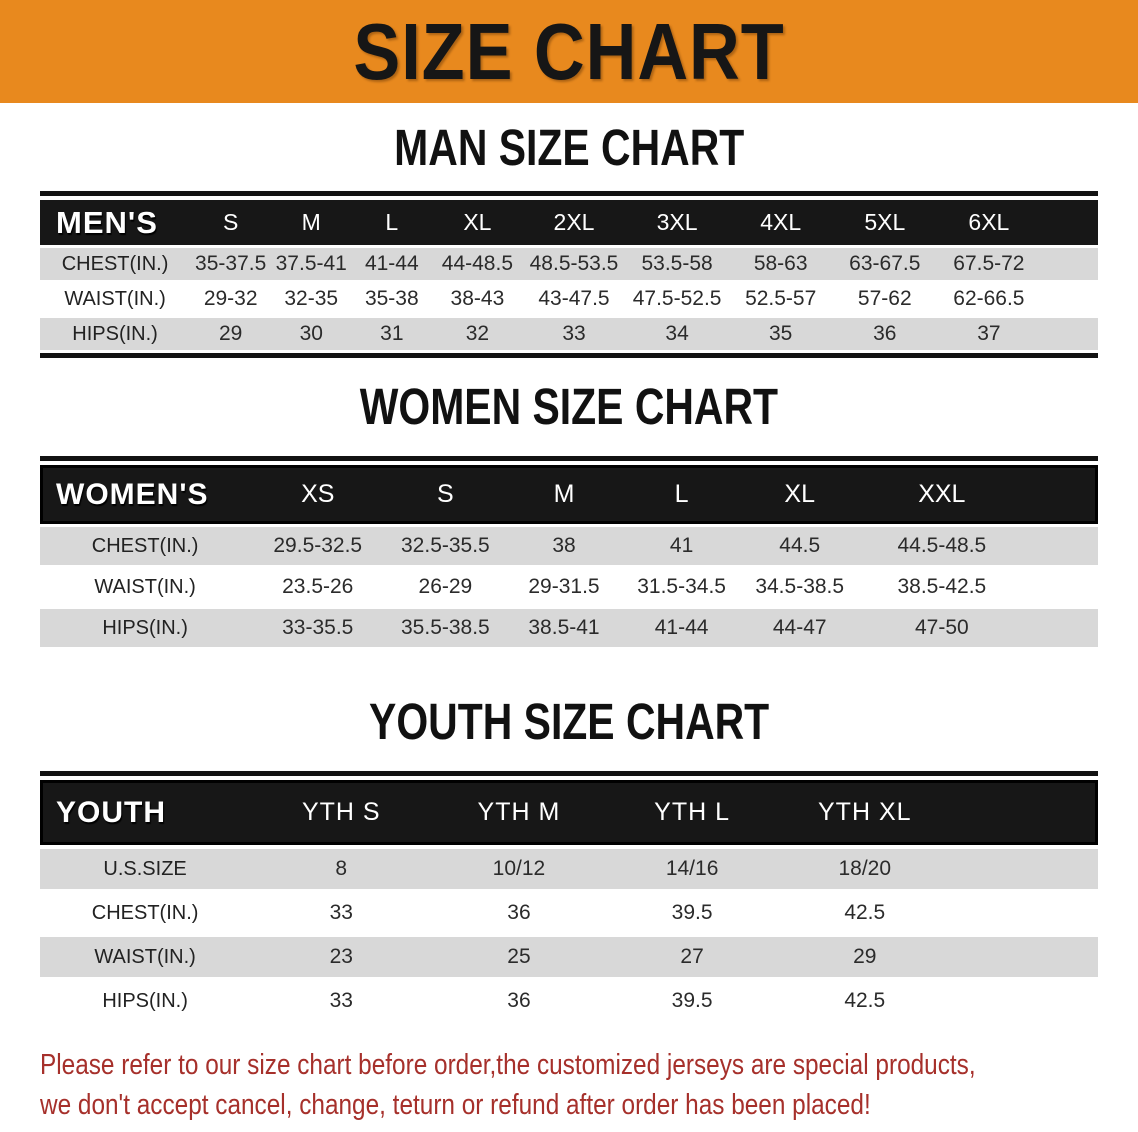 The width and height of the screenshot is (1138, 1132). Describe the element at coordinates (865, 868) in the screenshot. I see `size-value-cell: 18/20` at that location.